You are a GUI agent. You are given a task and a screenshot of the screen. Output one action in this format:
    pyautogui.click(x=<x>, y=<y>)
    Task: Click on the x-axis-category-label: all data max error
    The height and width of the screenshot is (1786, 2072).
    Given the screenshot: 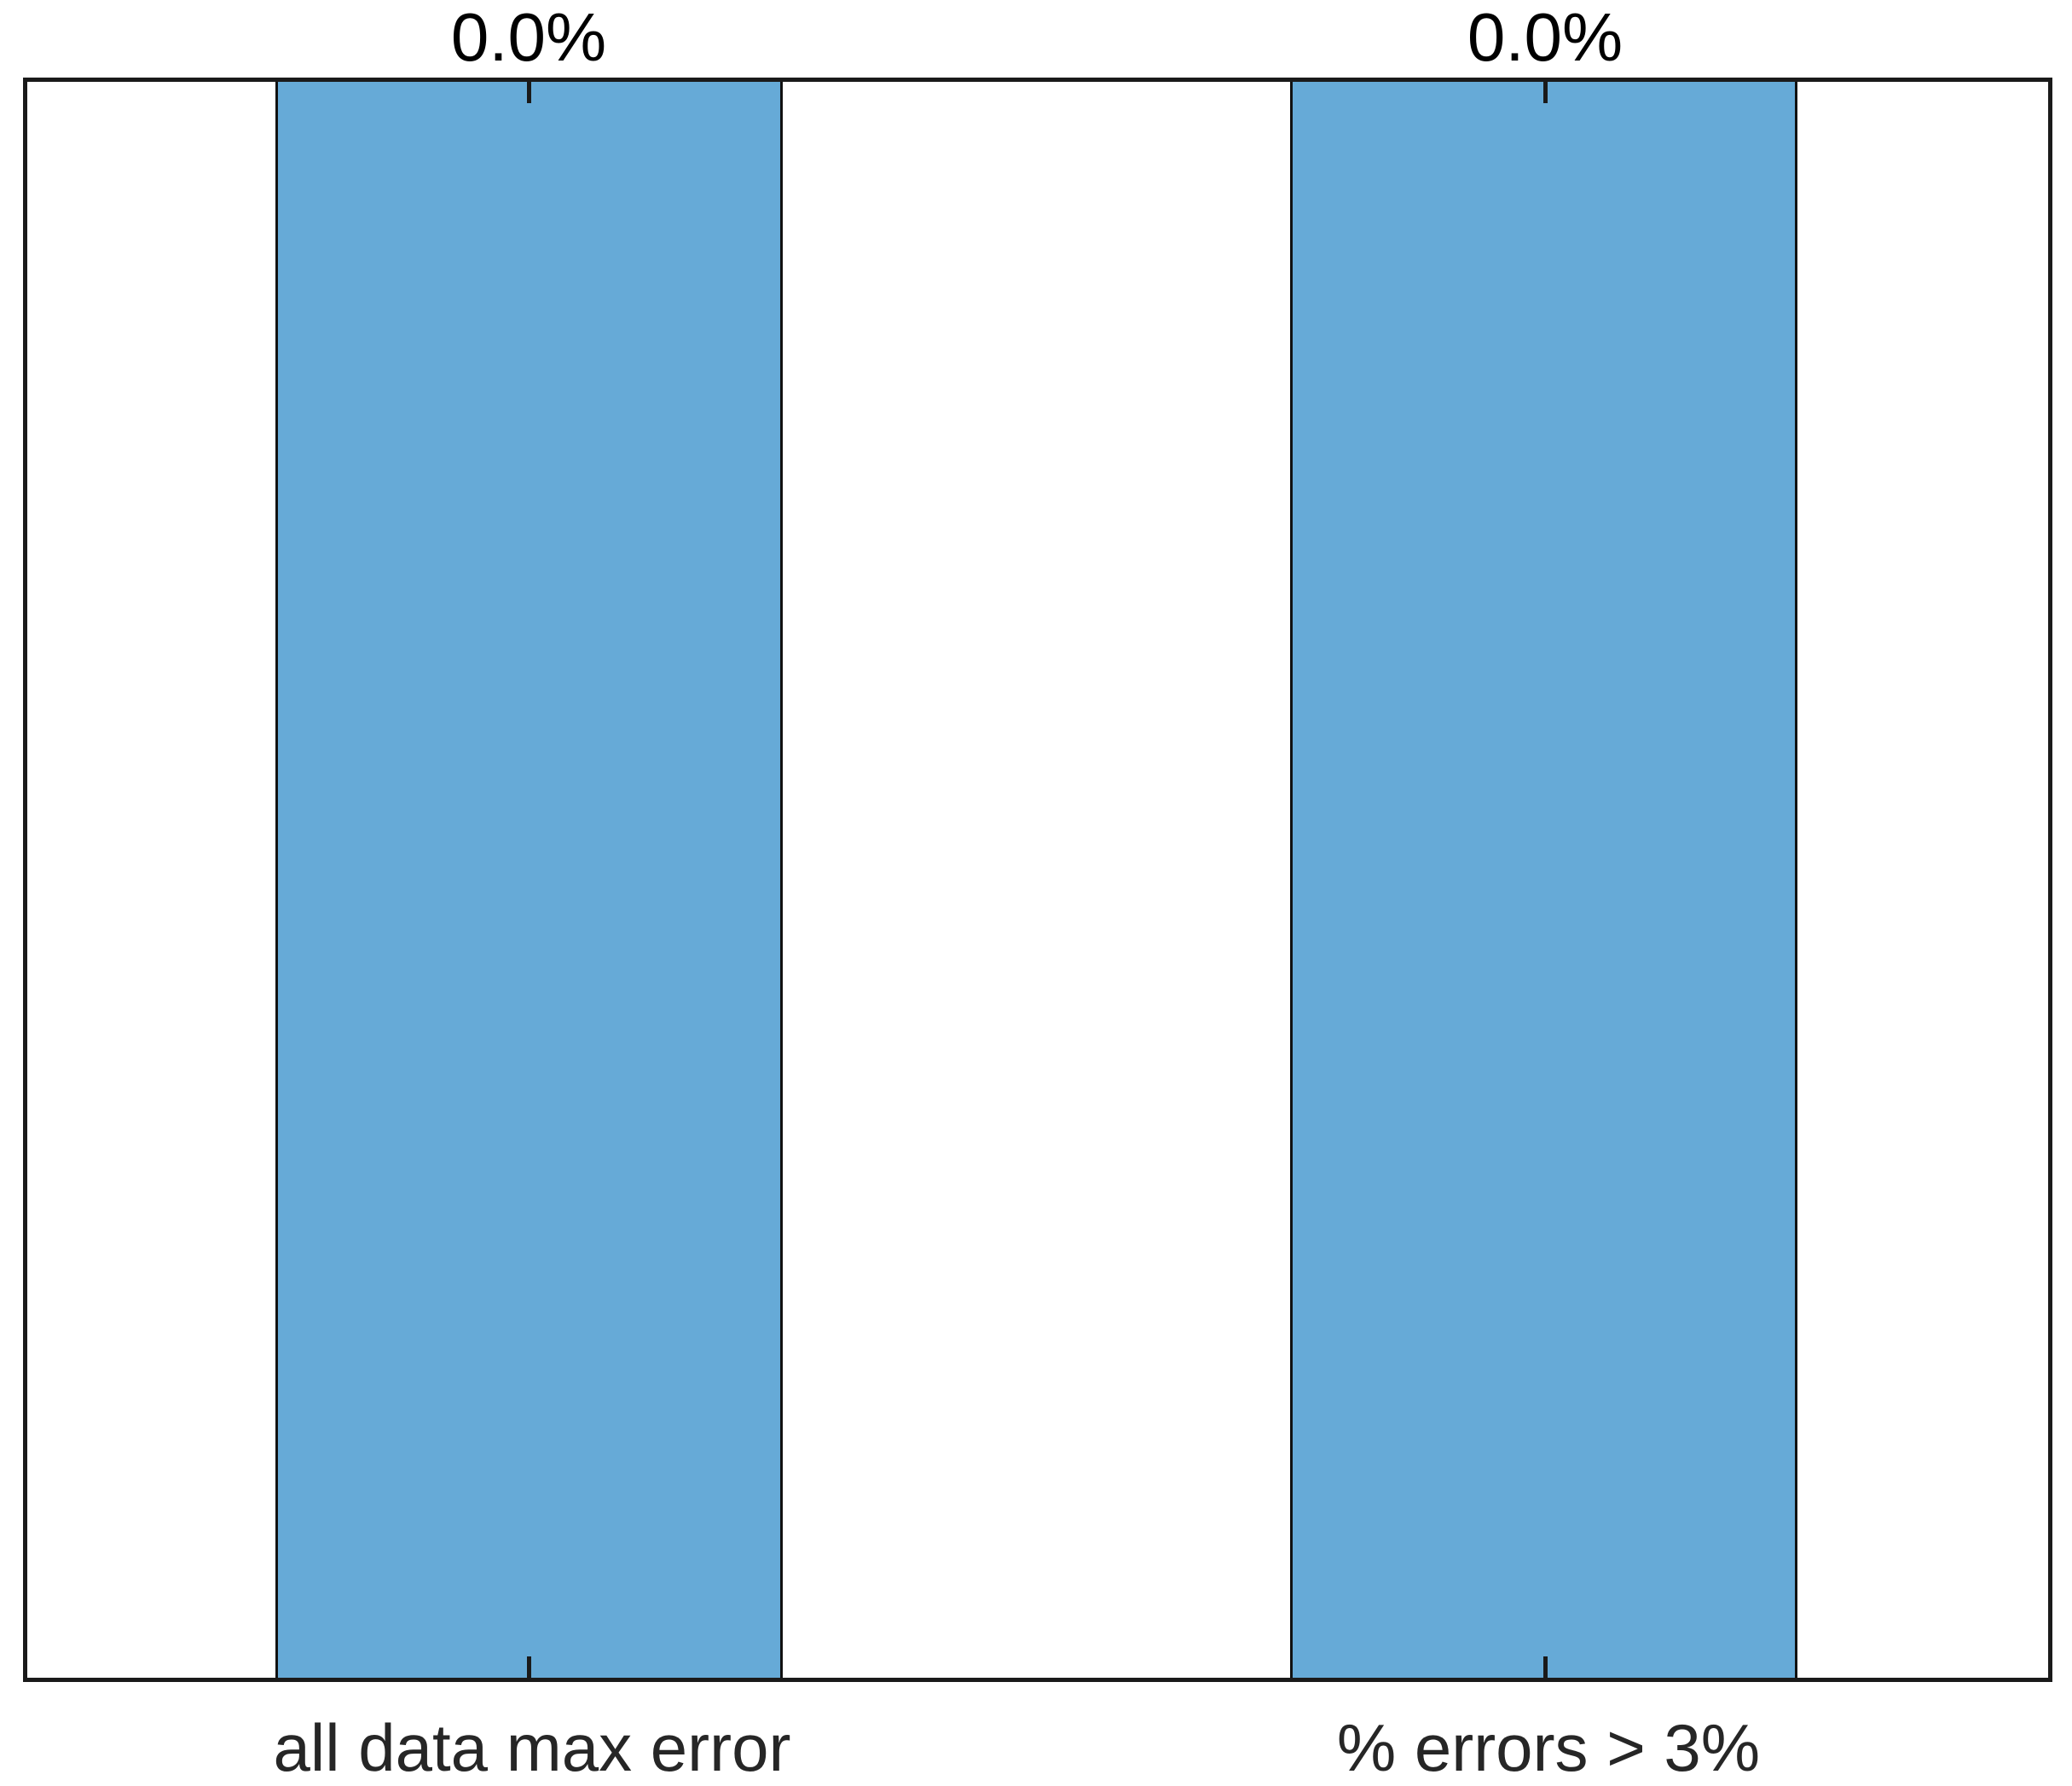 What is the action you would take?
    pyautogui.click(x=532, y=1747)
    